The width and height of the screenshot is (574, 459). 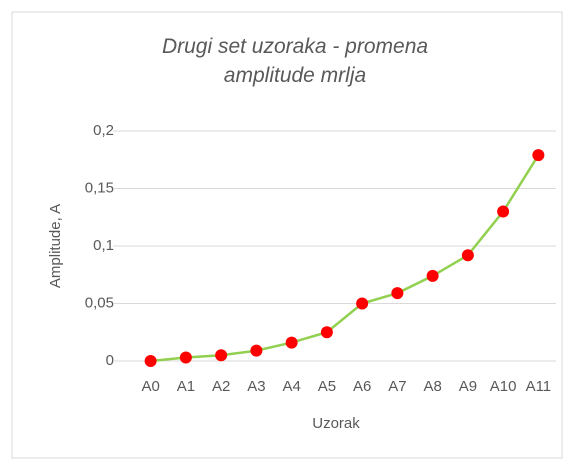 What do you see at coordinates (55, 246) in the screenshot?
I see `y-axis-label: Amplitude, A` at bounding box center [55, 246].